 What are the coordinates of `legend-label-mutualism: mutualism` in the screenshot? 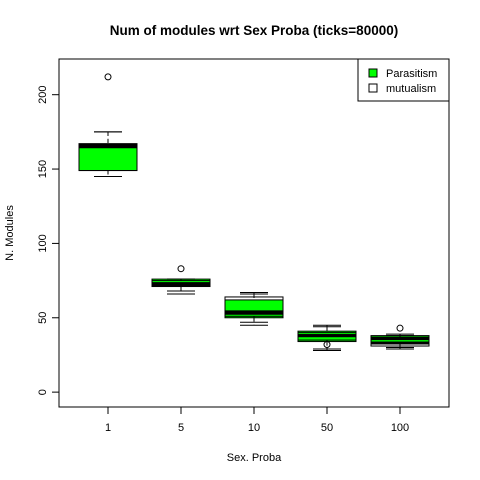 It's located at (411, 89).